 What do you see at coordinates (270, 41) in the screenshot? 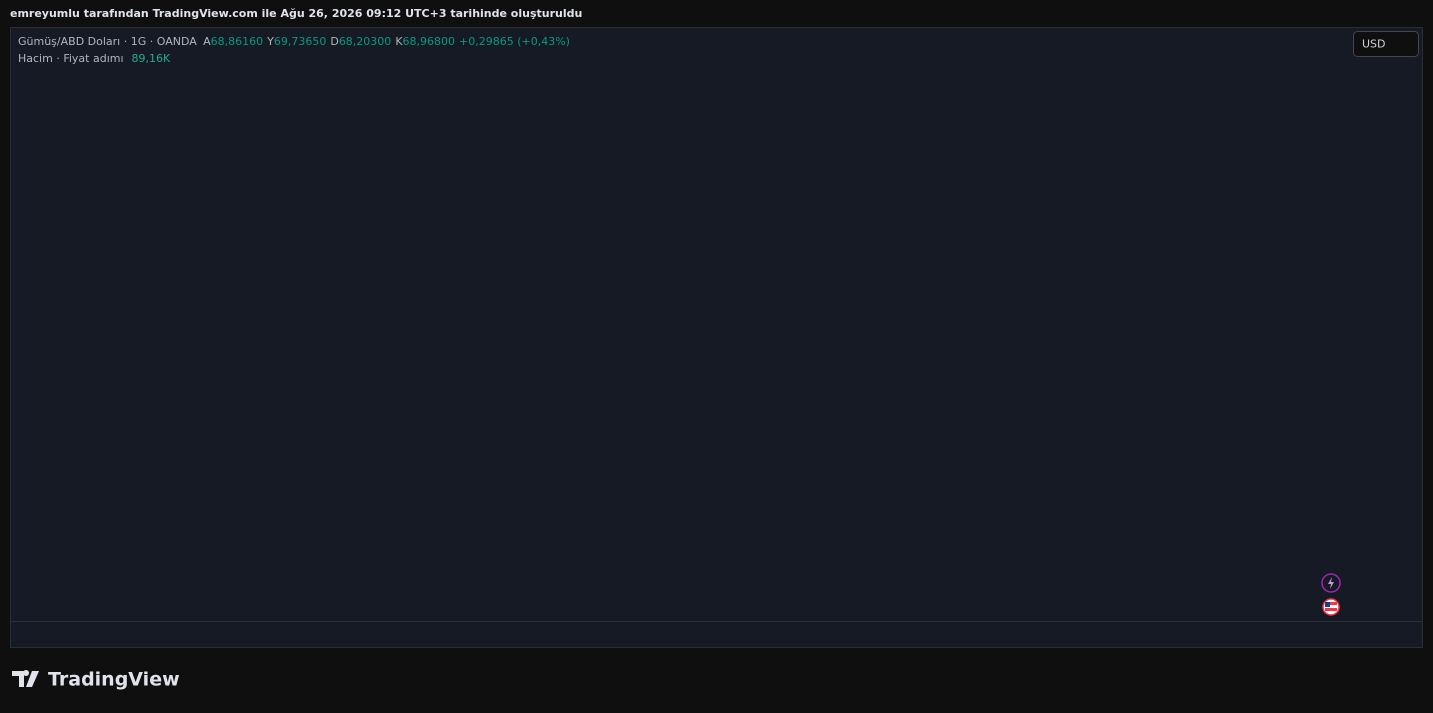
I see `legend-key: Y` at bounding box center [270, 41].